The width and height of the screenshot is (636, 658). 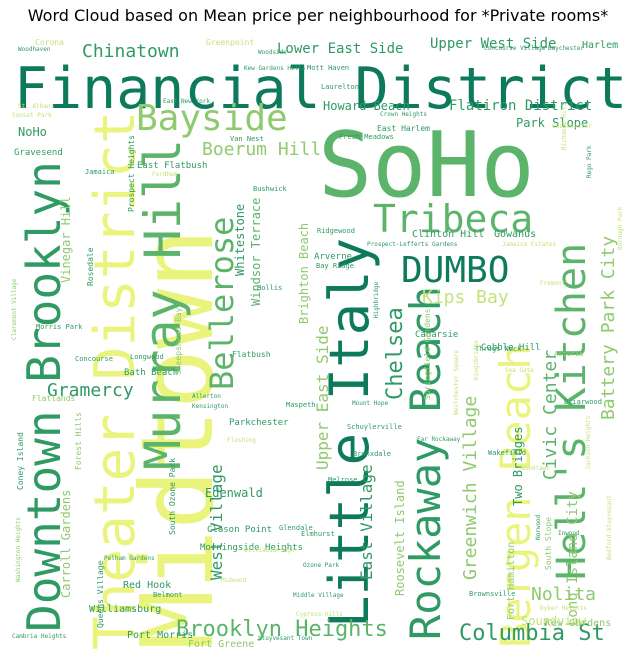 What do you see at coordinates (34, 49) in the screenshot?
I see `word-woodhaven: Woodhaven` at bounding box center [34, 49].